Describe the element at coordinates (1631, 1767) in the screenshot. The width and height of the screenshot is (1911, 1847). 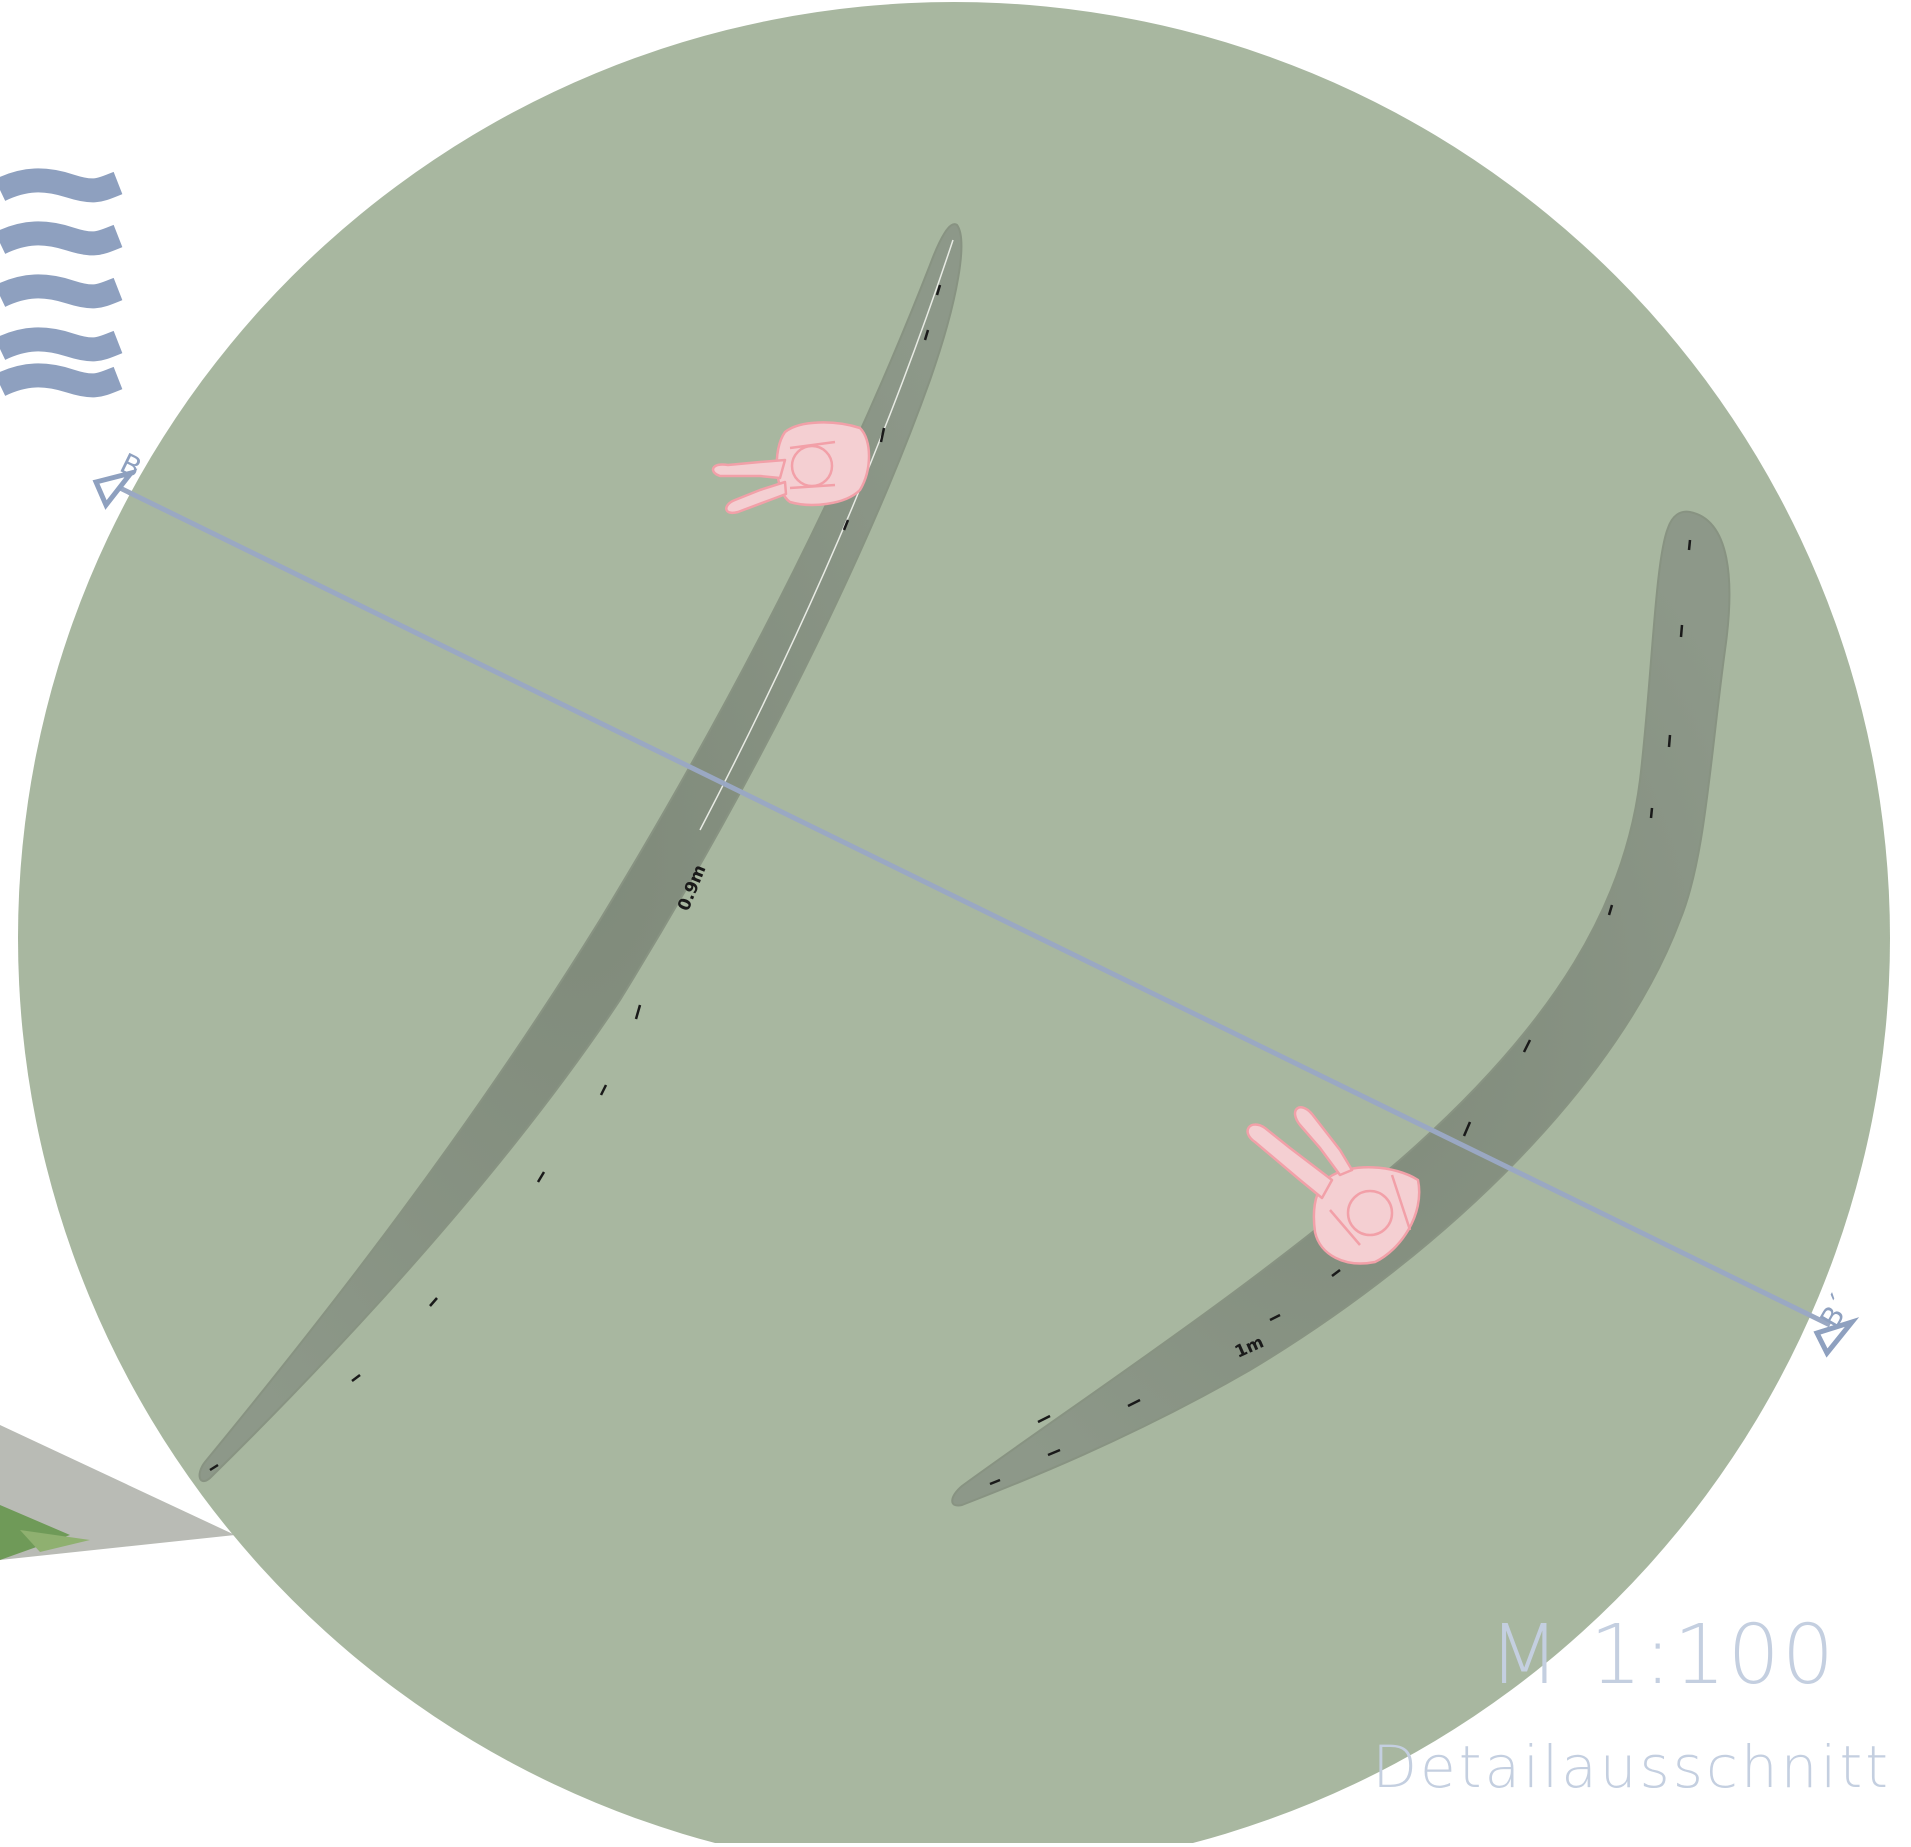
I see `scale-title: Detailausschnitt` at that location.